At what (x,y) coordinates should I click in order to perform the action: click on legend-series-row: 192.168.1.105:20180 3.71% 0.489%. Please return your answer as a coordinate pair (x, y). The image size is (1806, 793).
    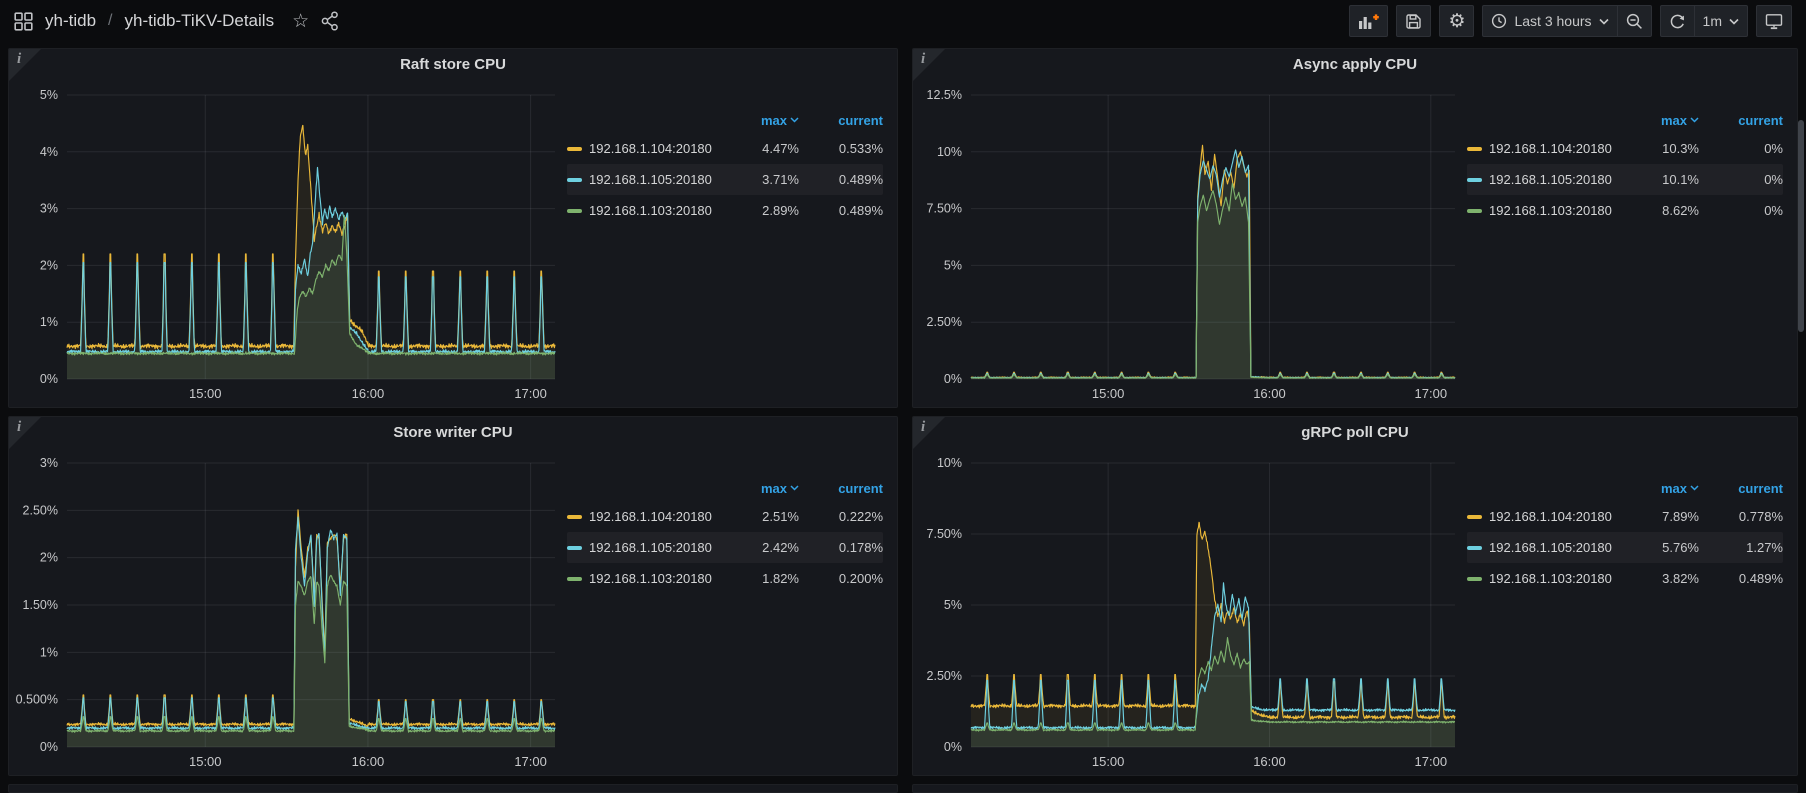
    Looking at the image, I should click on (725, 179).